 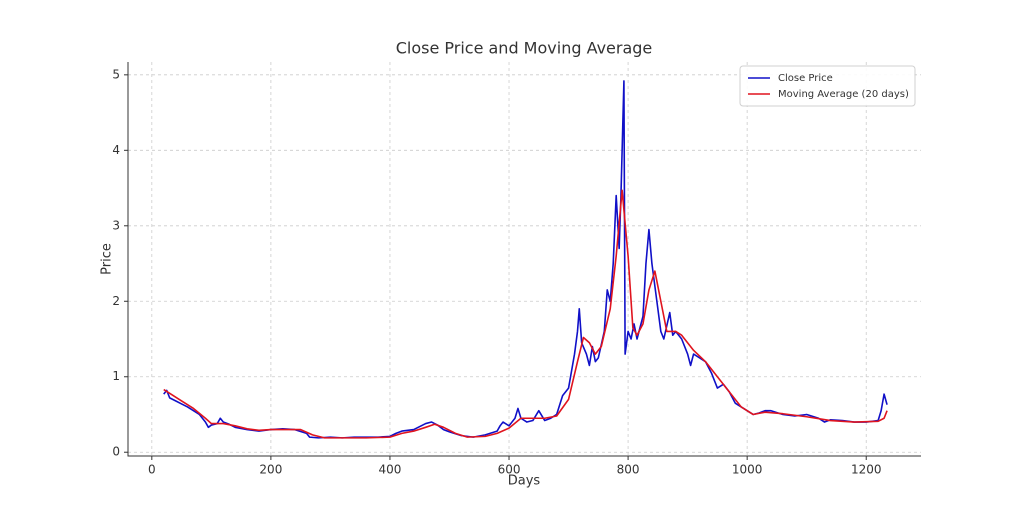 I want to click on legend-label: Close Price, so click(x=805, y=78).